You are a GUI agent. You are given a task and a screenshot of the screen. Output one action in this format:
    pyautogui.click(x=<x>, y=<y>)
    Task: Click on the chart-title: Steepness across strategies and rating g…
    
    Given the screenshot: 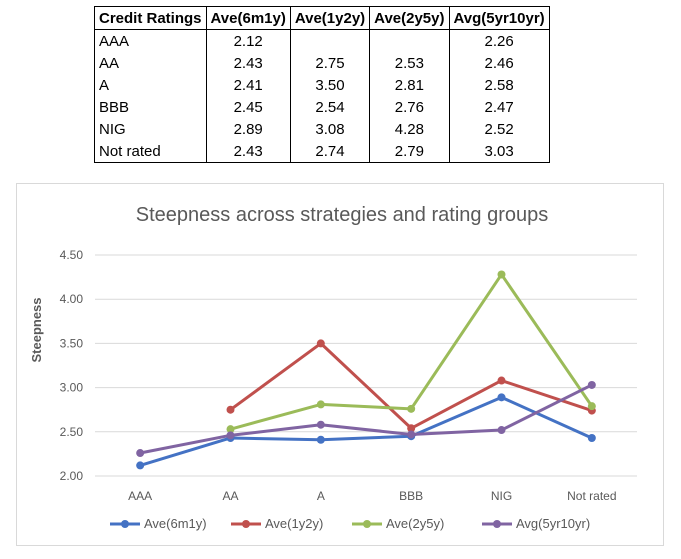 What is the action you would take?
    pyautogui.click(x=342, y=215)
    